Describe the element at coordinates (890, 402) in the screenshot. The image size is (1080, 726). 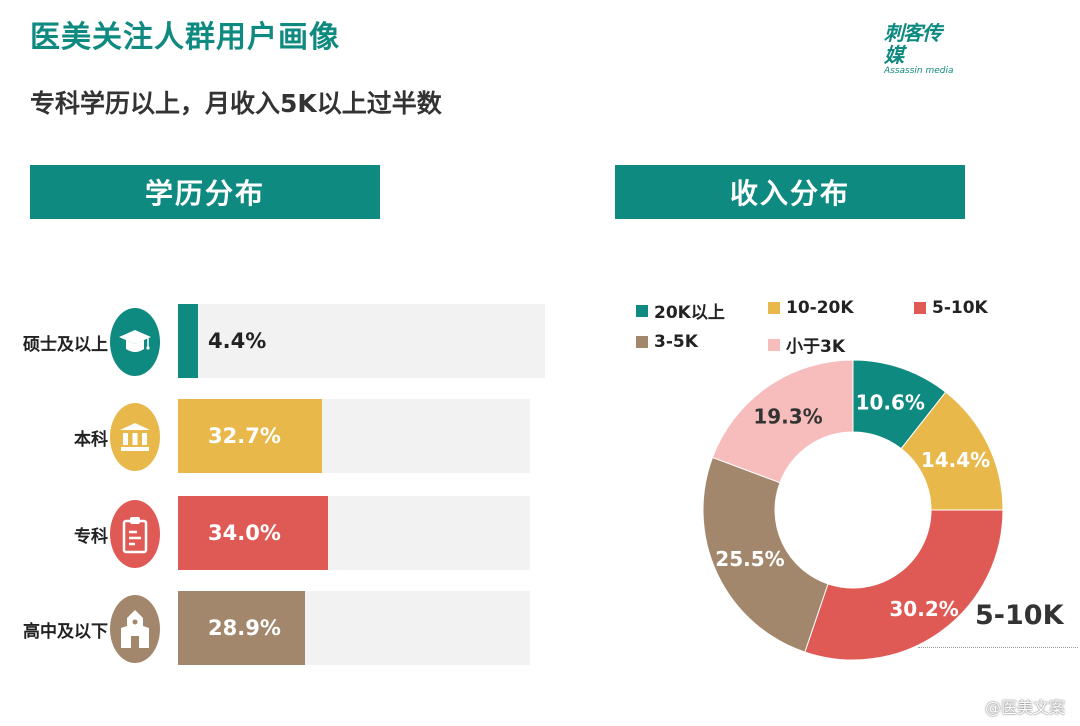
I see `donut-slice-label: 10.6%` at that location.